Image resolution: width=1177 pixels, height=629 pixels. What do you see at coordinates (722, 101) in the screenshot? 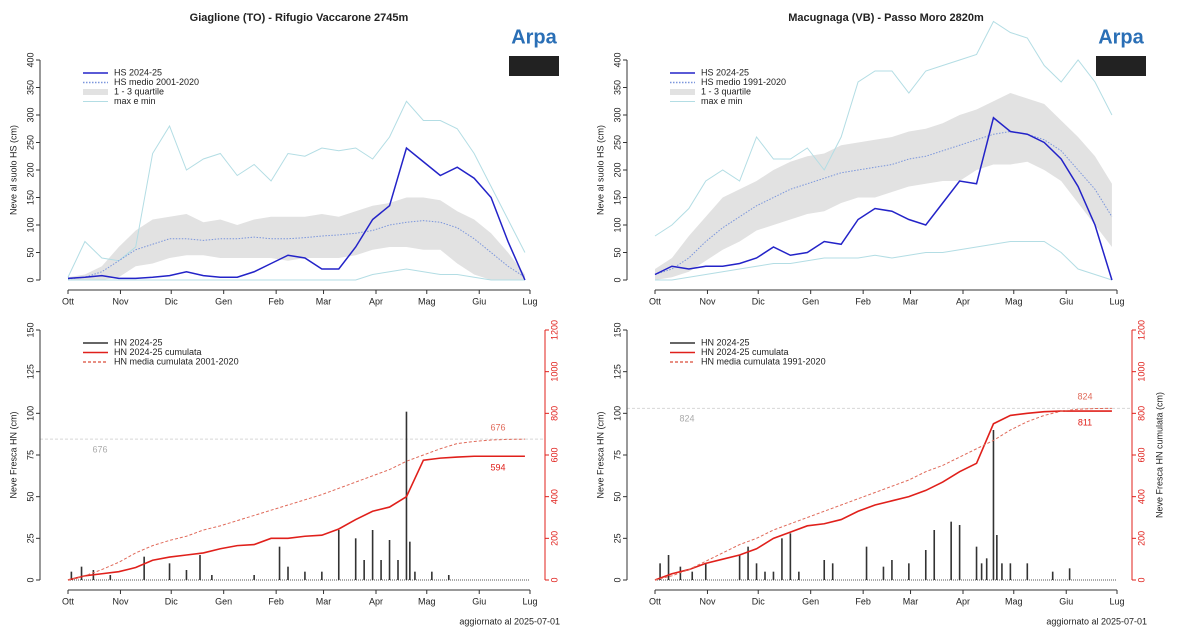
I see `legend-label: max e min` at bounding box center [722, 101].